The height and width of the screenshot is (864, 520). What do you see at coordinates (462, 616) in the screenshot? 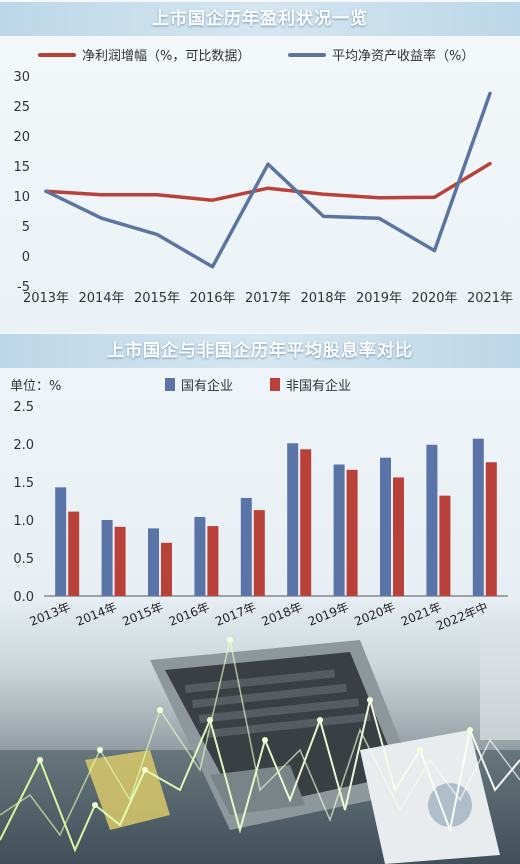
I see `x-tick-label: 2022年中` at bounding box center [462, 616].